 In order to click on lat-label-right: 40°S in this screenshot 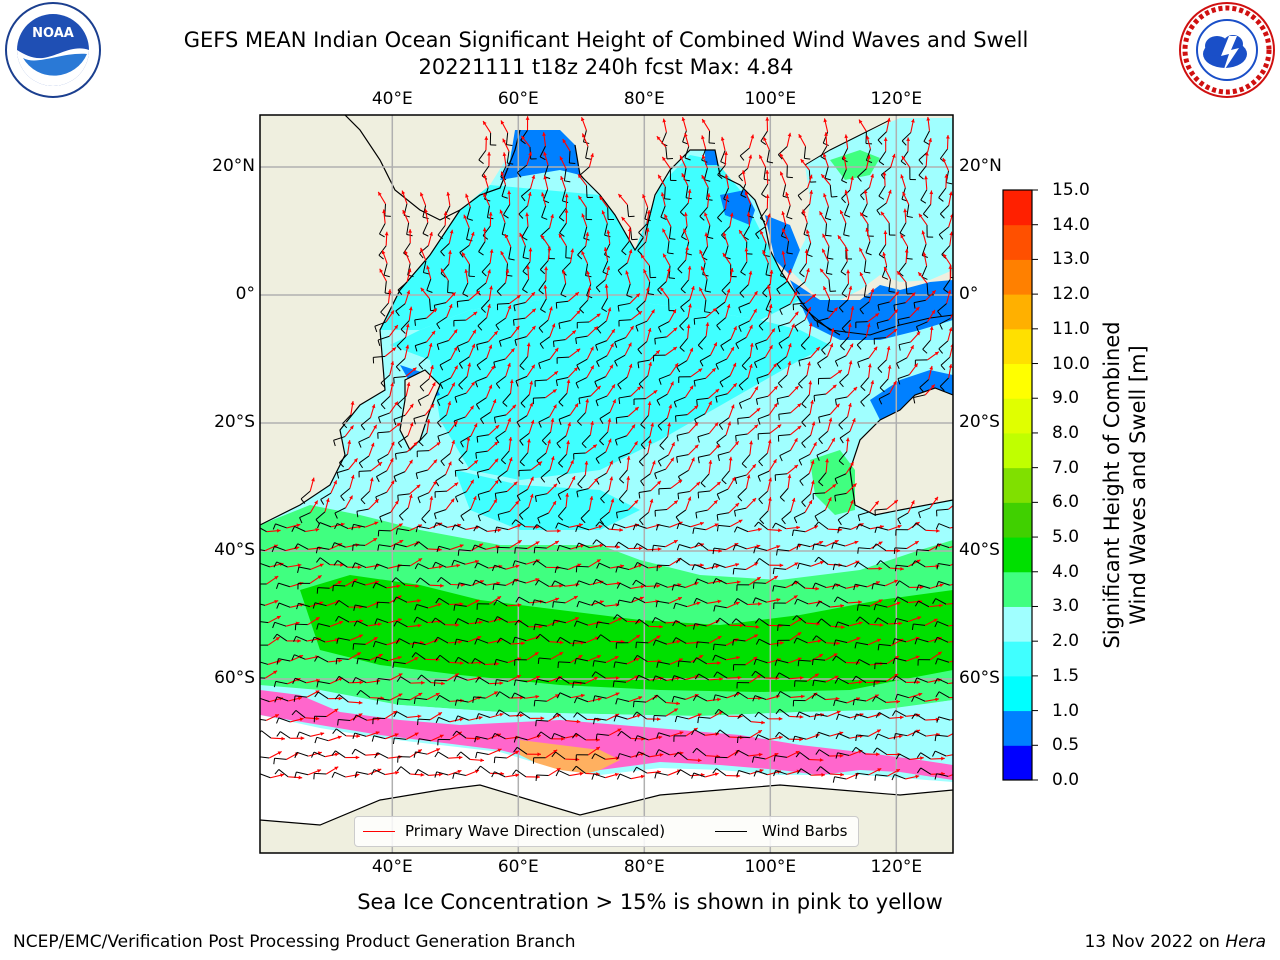, I will do `click(979, 550)`.